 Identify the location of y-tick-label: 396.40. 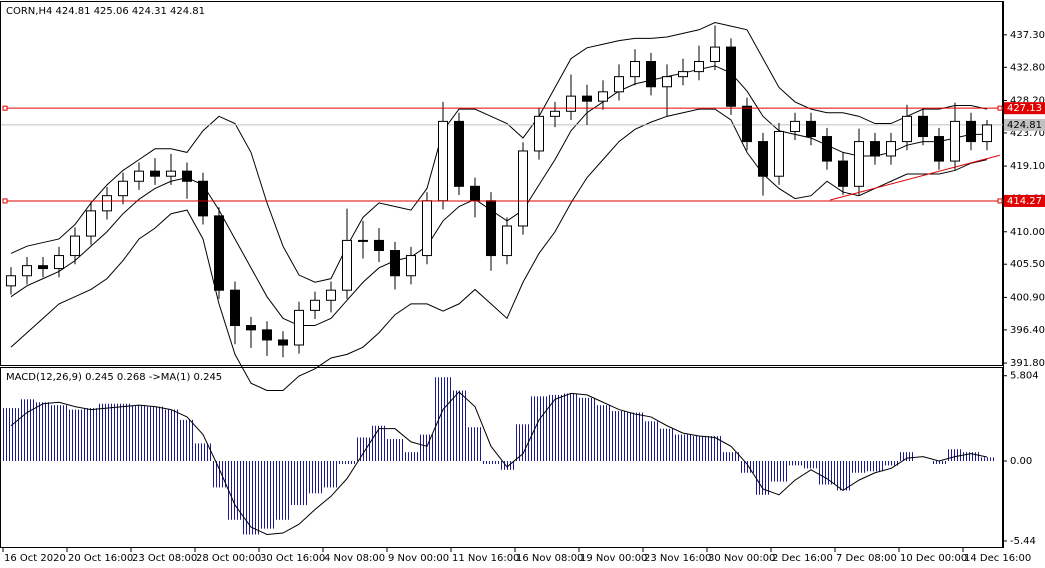
(1027, 330).